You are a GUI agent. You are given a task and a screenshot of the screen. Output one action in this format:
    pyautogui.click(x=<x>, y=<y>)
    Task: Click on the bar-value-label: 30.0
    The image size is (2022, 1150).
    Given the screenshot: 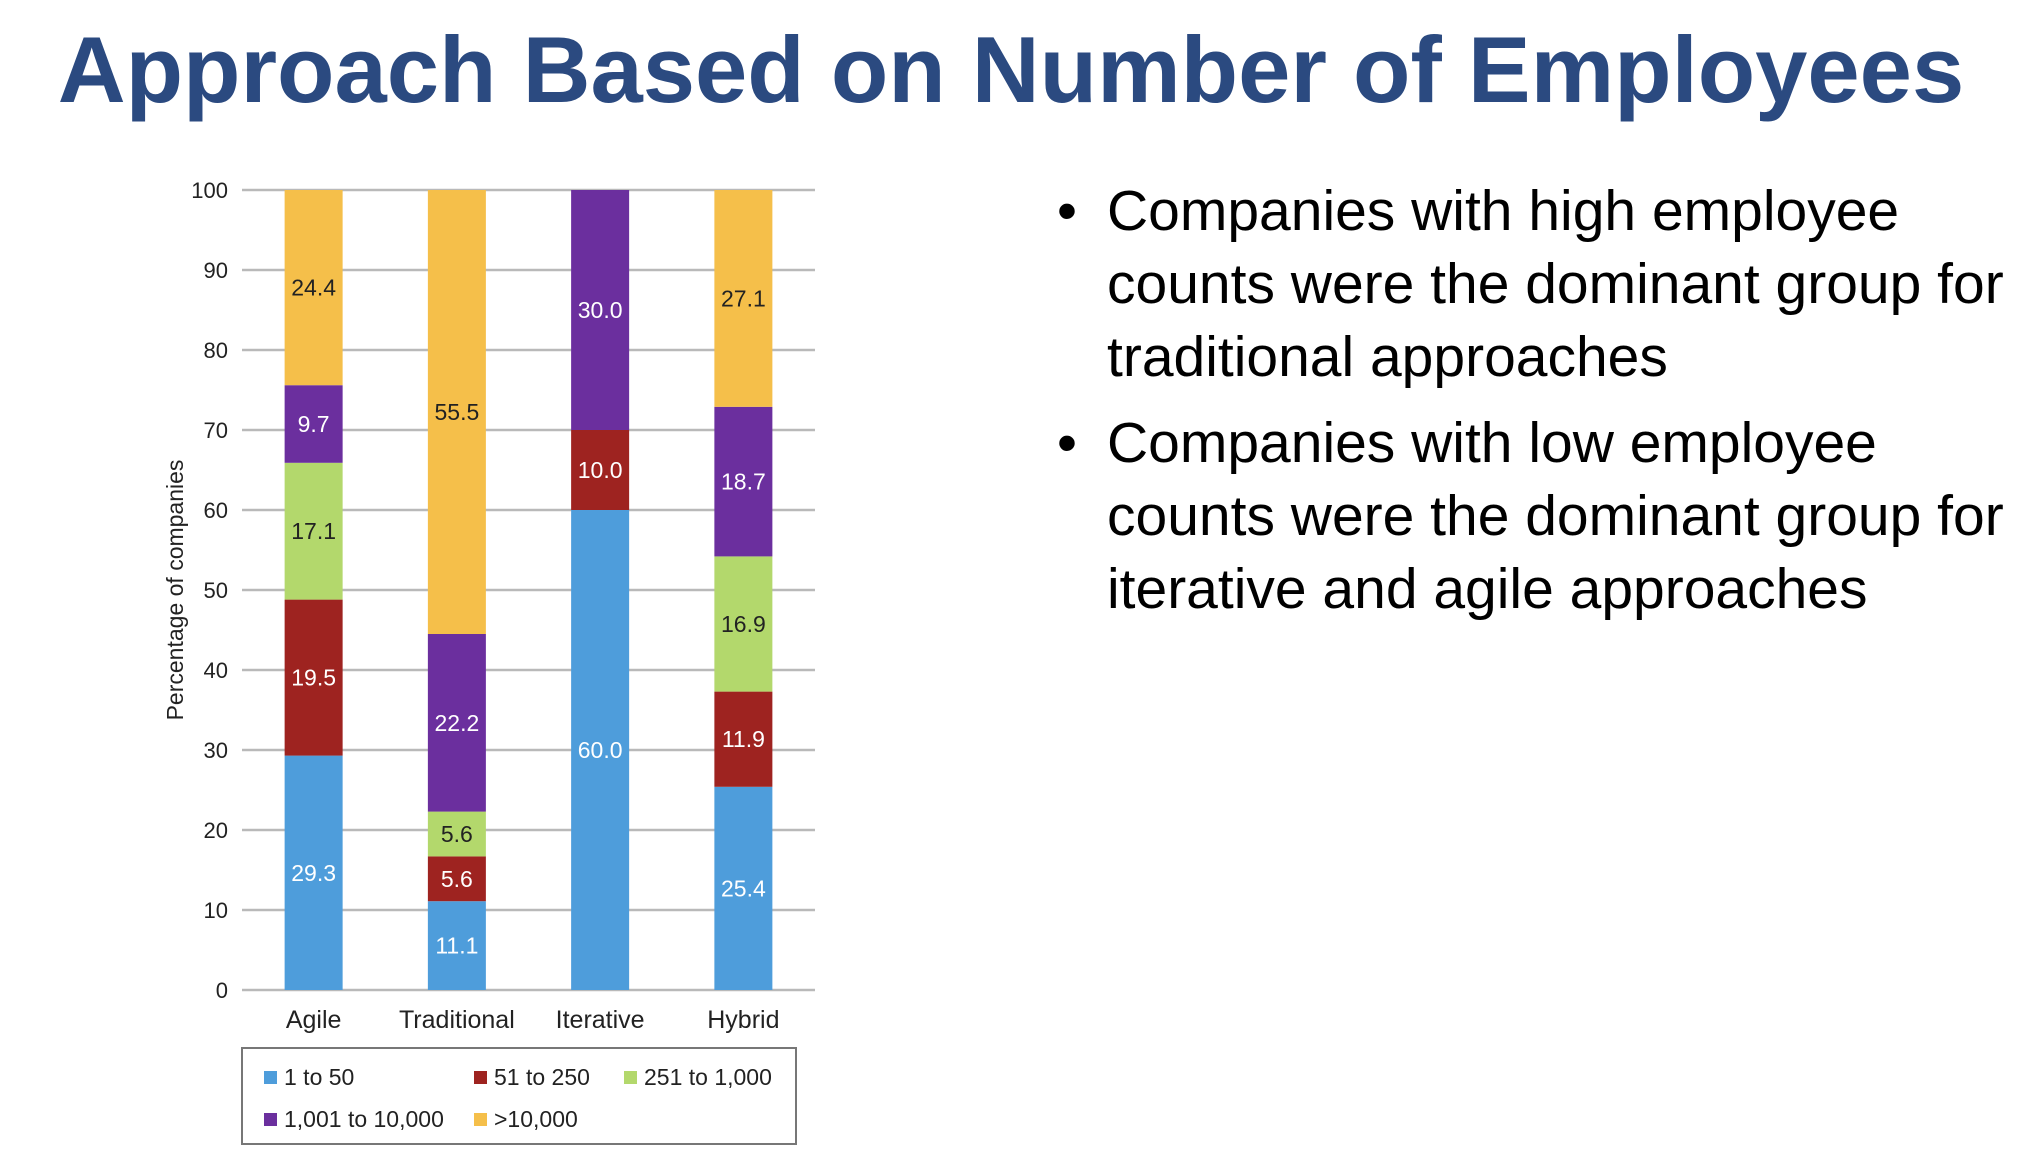 What is the action you would take?
    pyautogui.click(x=600, y=310)
    